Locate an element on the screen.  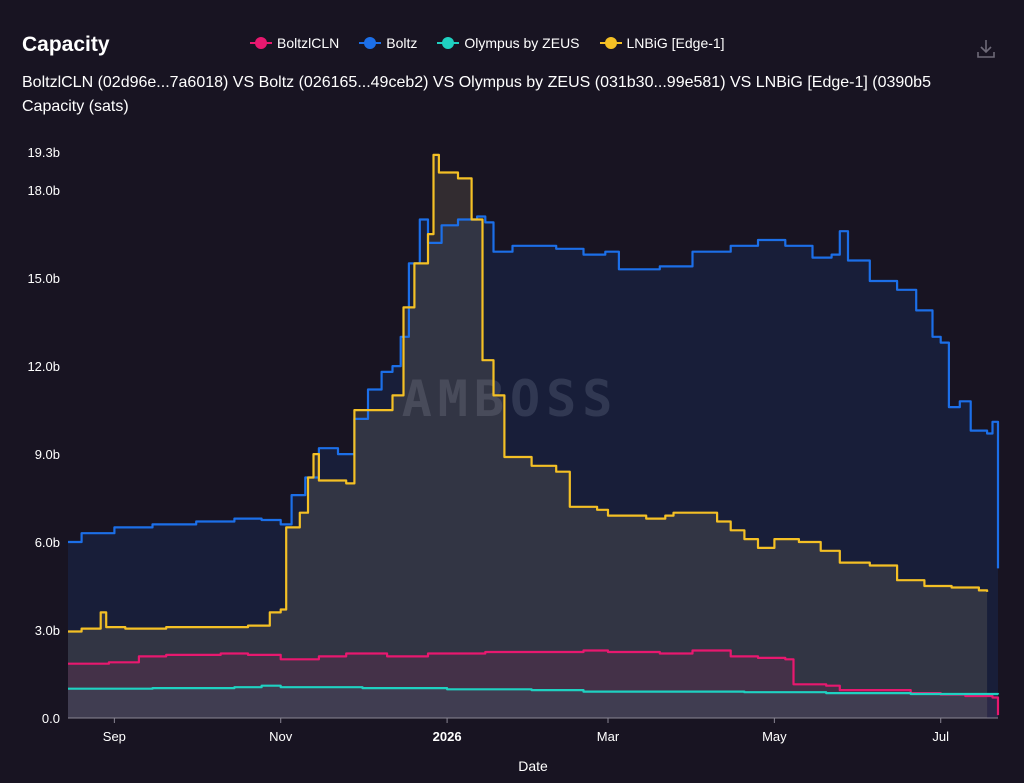
legend-item-lnbig: LNBiG [Edge-1] is located at coordinates (662, 43).